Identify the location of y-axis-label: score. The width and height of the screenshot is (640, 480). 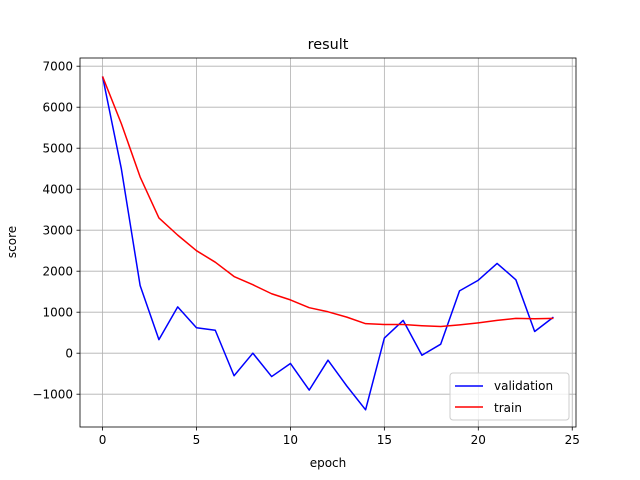
(12, 242).